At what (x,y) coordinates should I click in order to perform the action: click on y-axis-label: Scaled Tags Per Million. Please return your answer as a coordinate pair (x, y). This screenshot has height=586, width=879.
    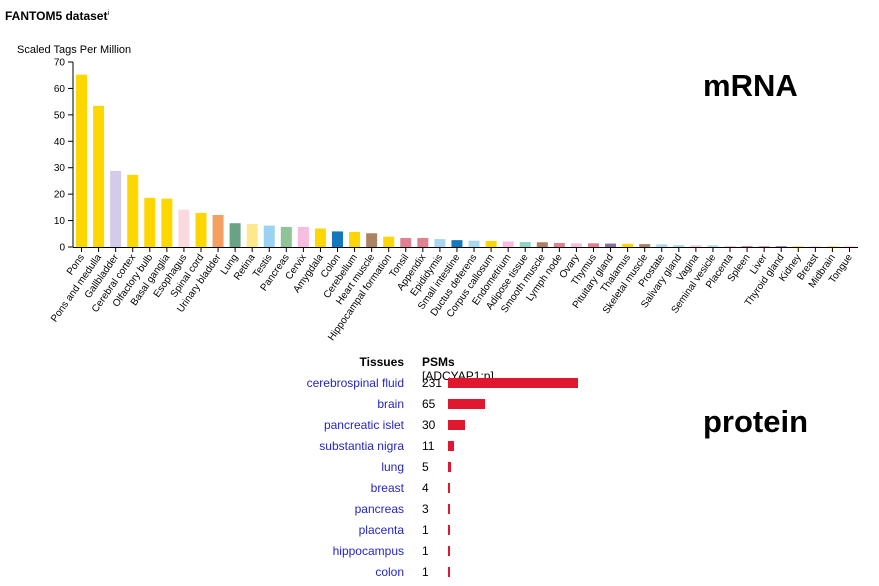
    Looking at the image, I should click on (74, 50).